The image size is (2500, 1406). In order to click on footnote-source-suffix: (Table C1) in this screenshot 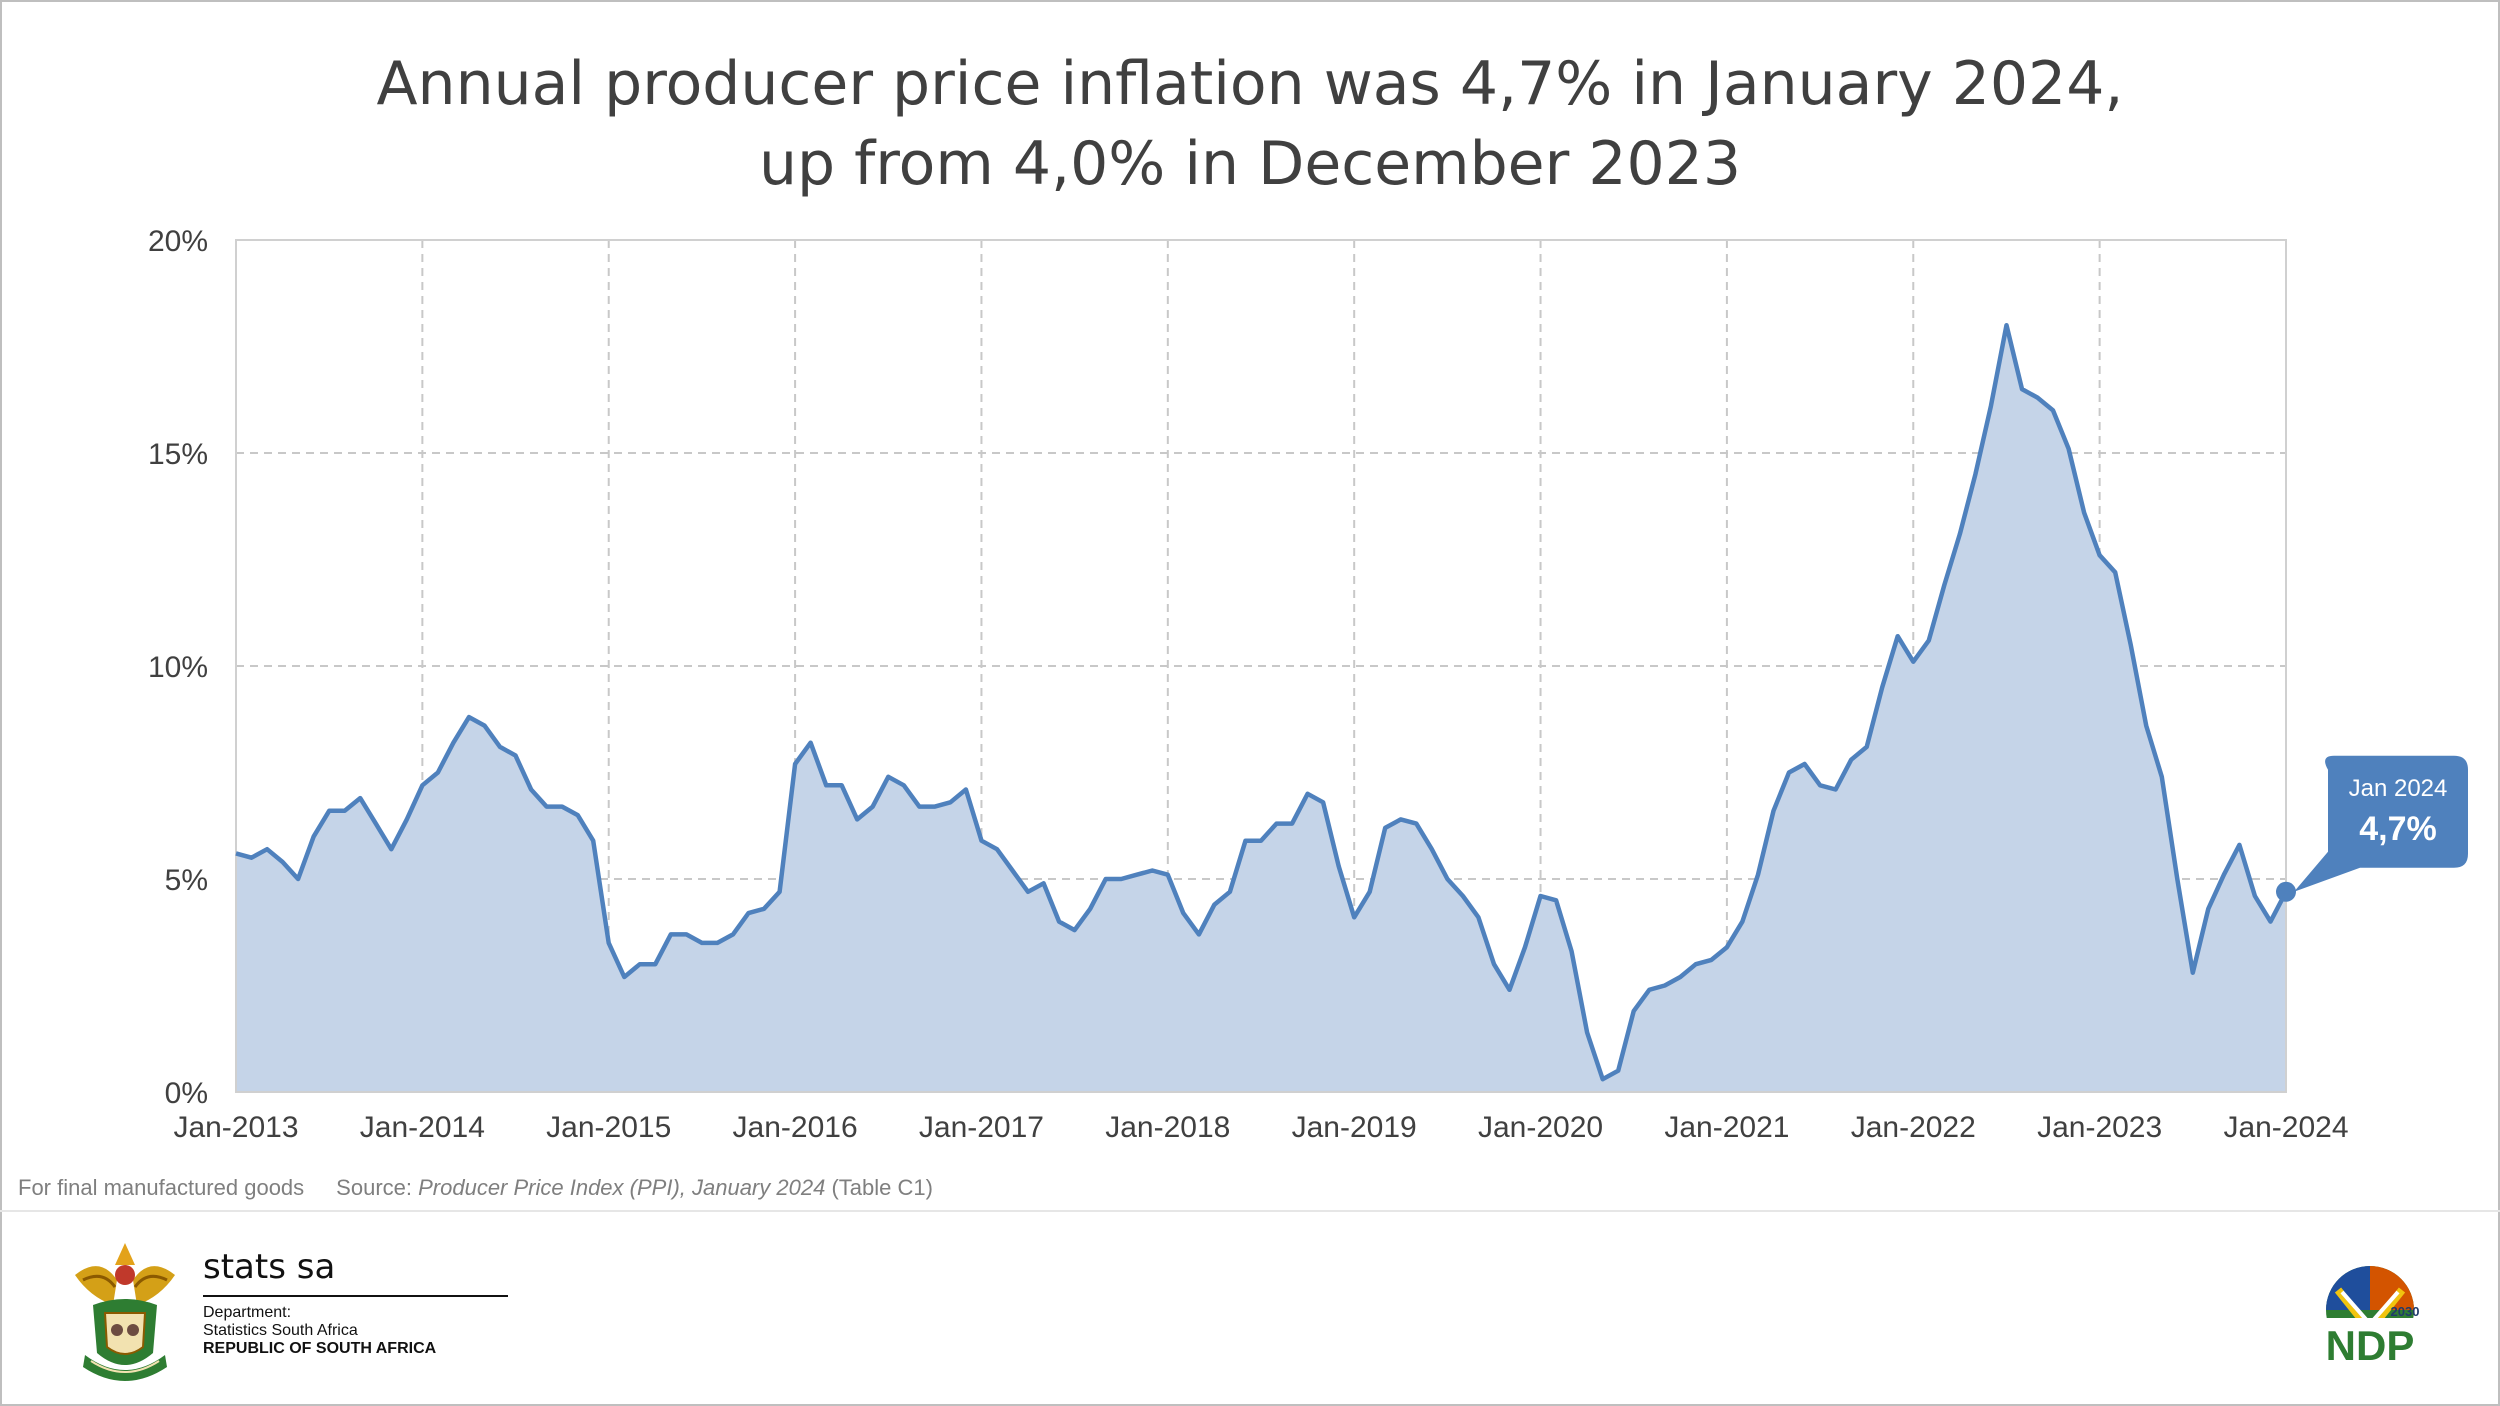, I will do `click(879, 1187)`.